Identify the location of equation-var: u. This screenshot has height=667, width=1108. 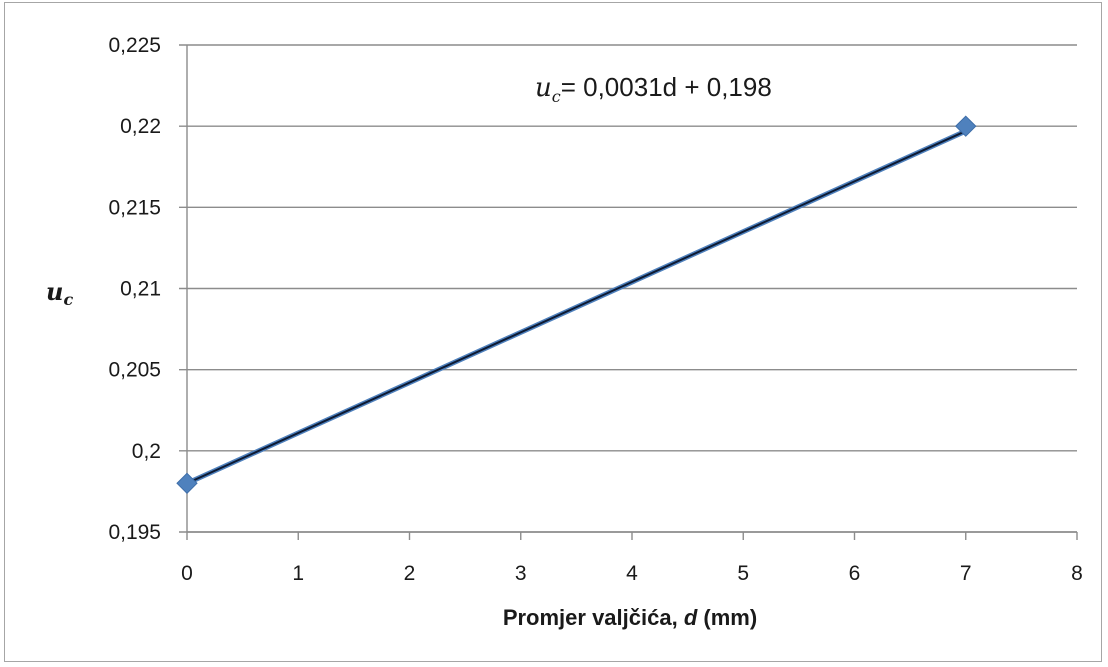
(543, 88).